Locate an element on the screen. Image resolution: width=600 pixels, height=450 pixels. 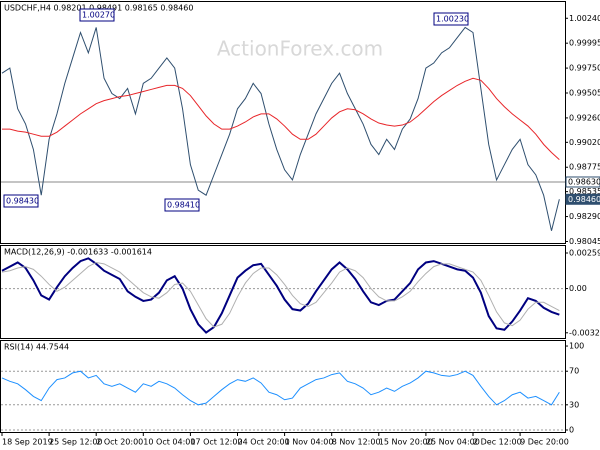
marker-label: 0.98460 is located at coordinates (584, 199).